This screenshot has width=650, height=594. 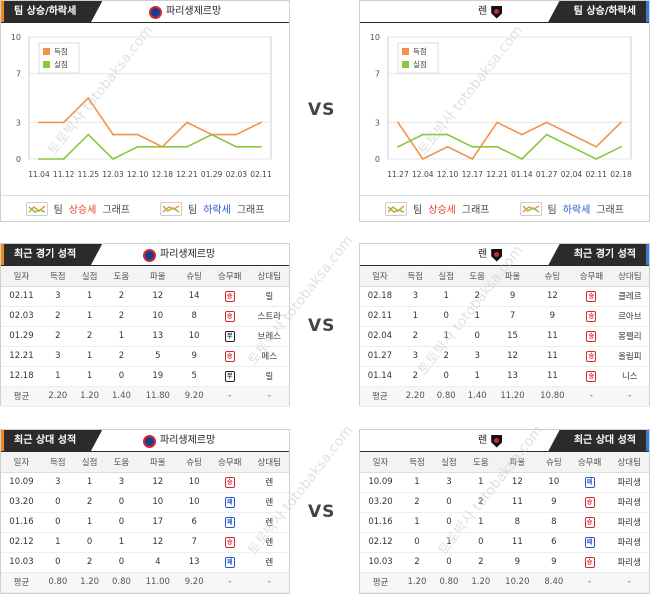 What do you see at coordinates (269, 276) in the screenshot?
I see `column-header: 상대팀` at bounding box center [269, 276].